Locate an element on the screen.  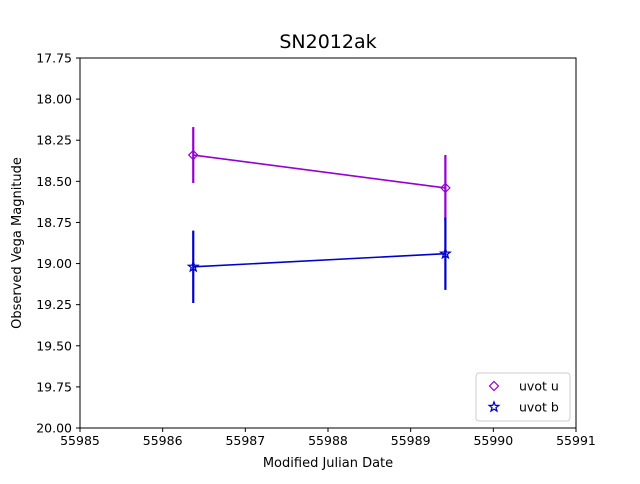
y-tick-label-9: 20.00 is located at coordinates (54, 428).